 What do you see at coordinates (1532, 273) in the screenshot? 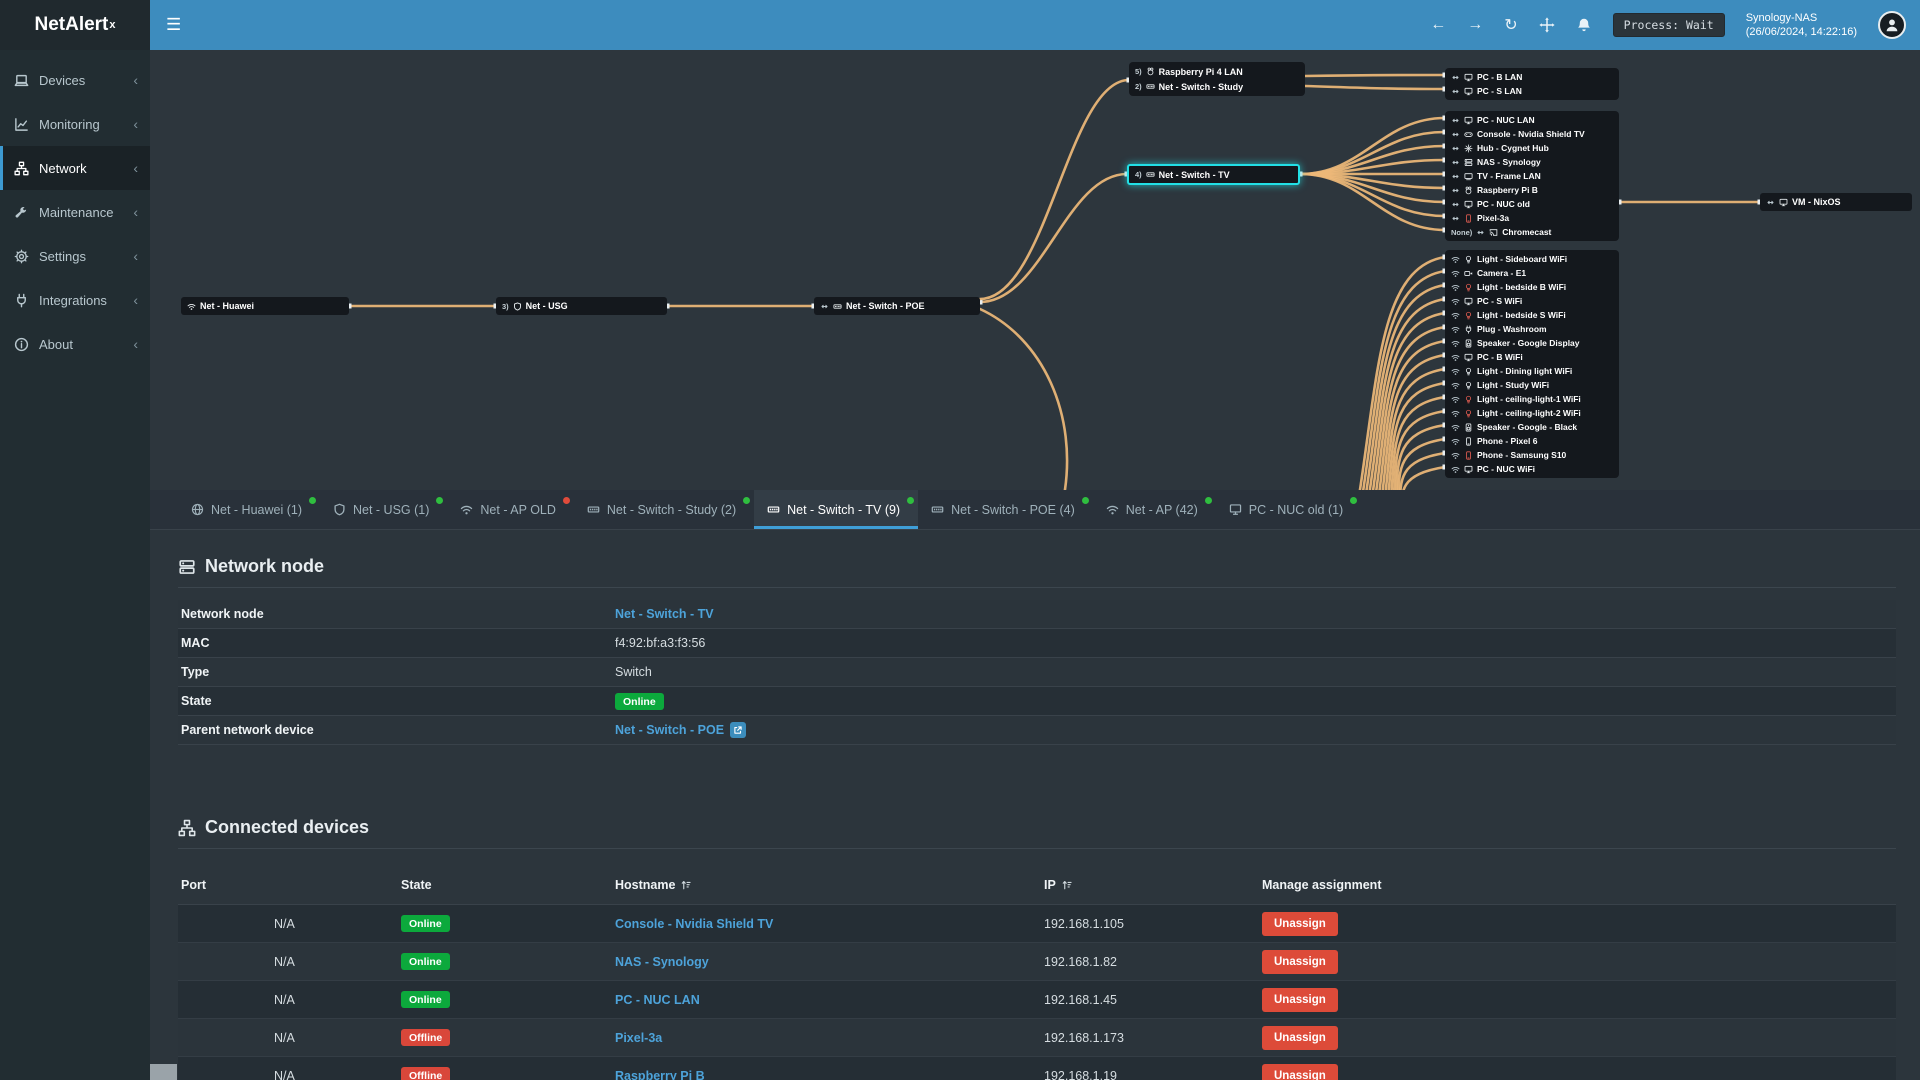
I see `topology-device-camera-e1: Camera - E1` at bounding box center [1532, 273].